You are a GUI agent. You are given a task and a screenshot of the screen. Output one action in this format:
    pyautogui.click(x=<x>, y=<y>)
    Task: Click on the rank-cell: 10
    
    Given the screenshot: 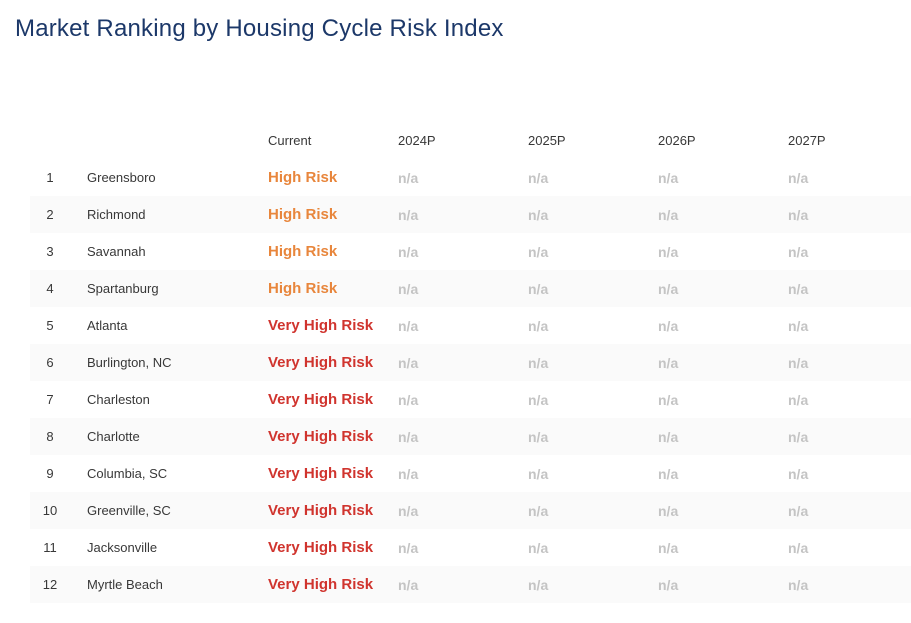 What is the action you would take?
    pyautogui.click(x=50, y=510)
    